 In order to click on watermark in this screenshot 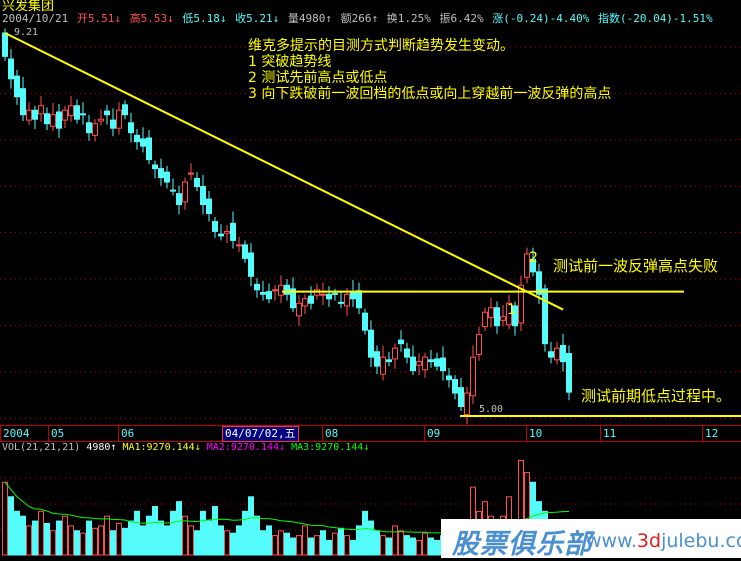, I will do `click(591, 538)`.